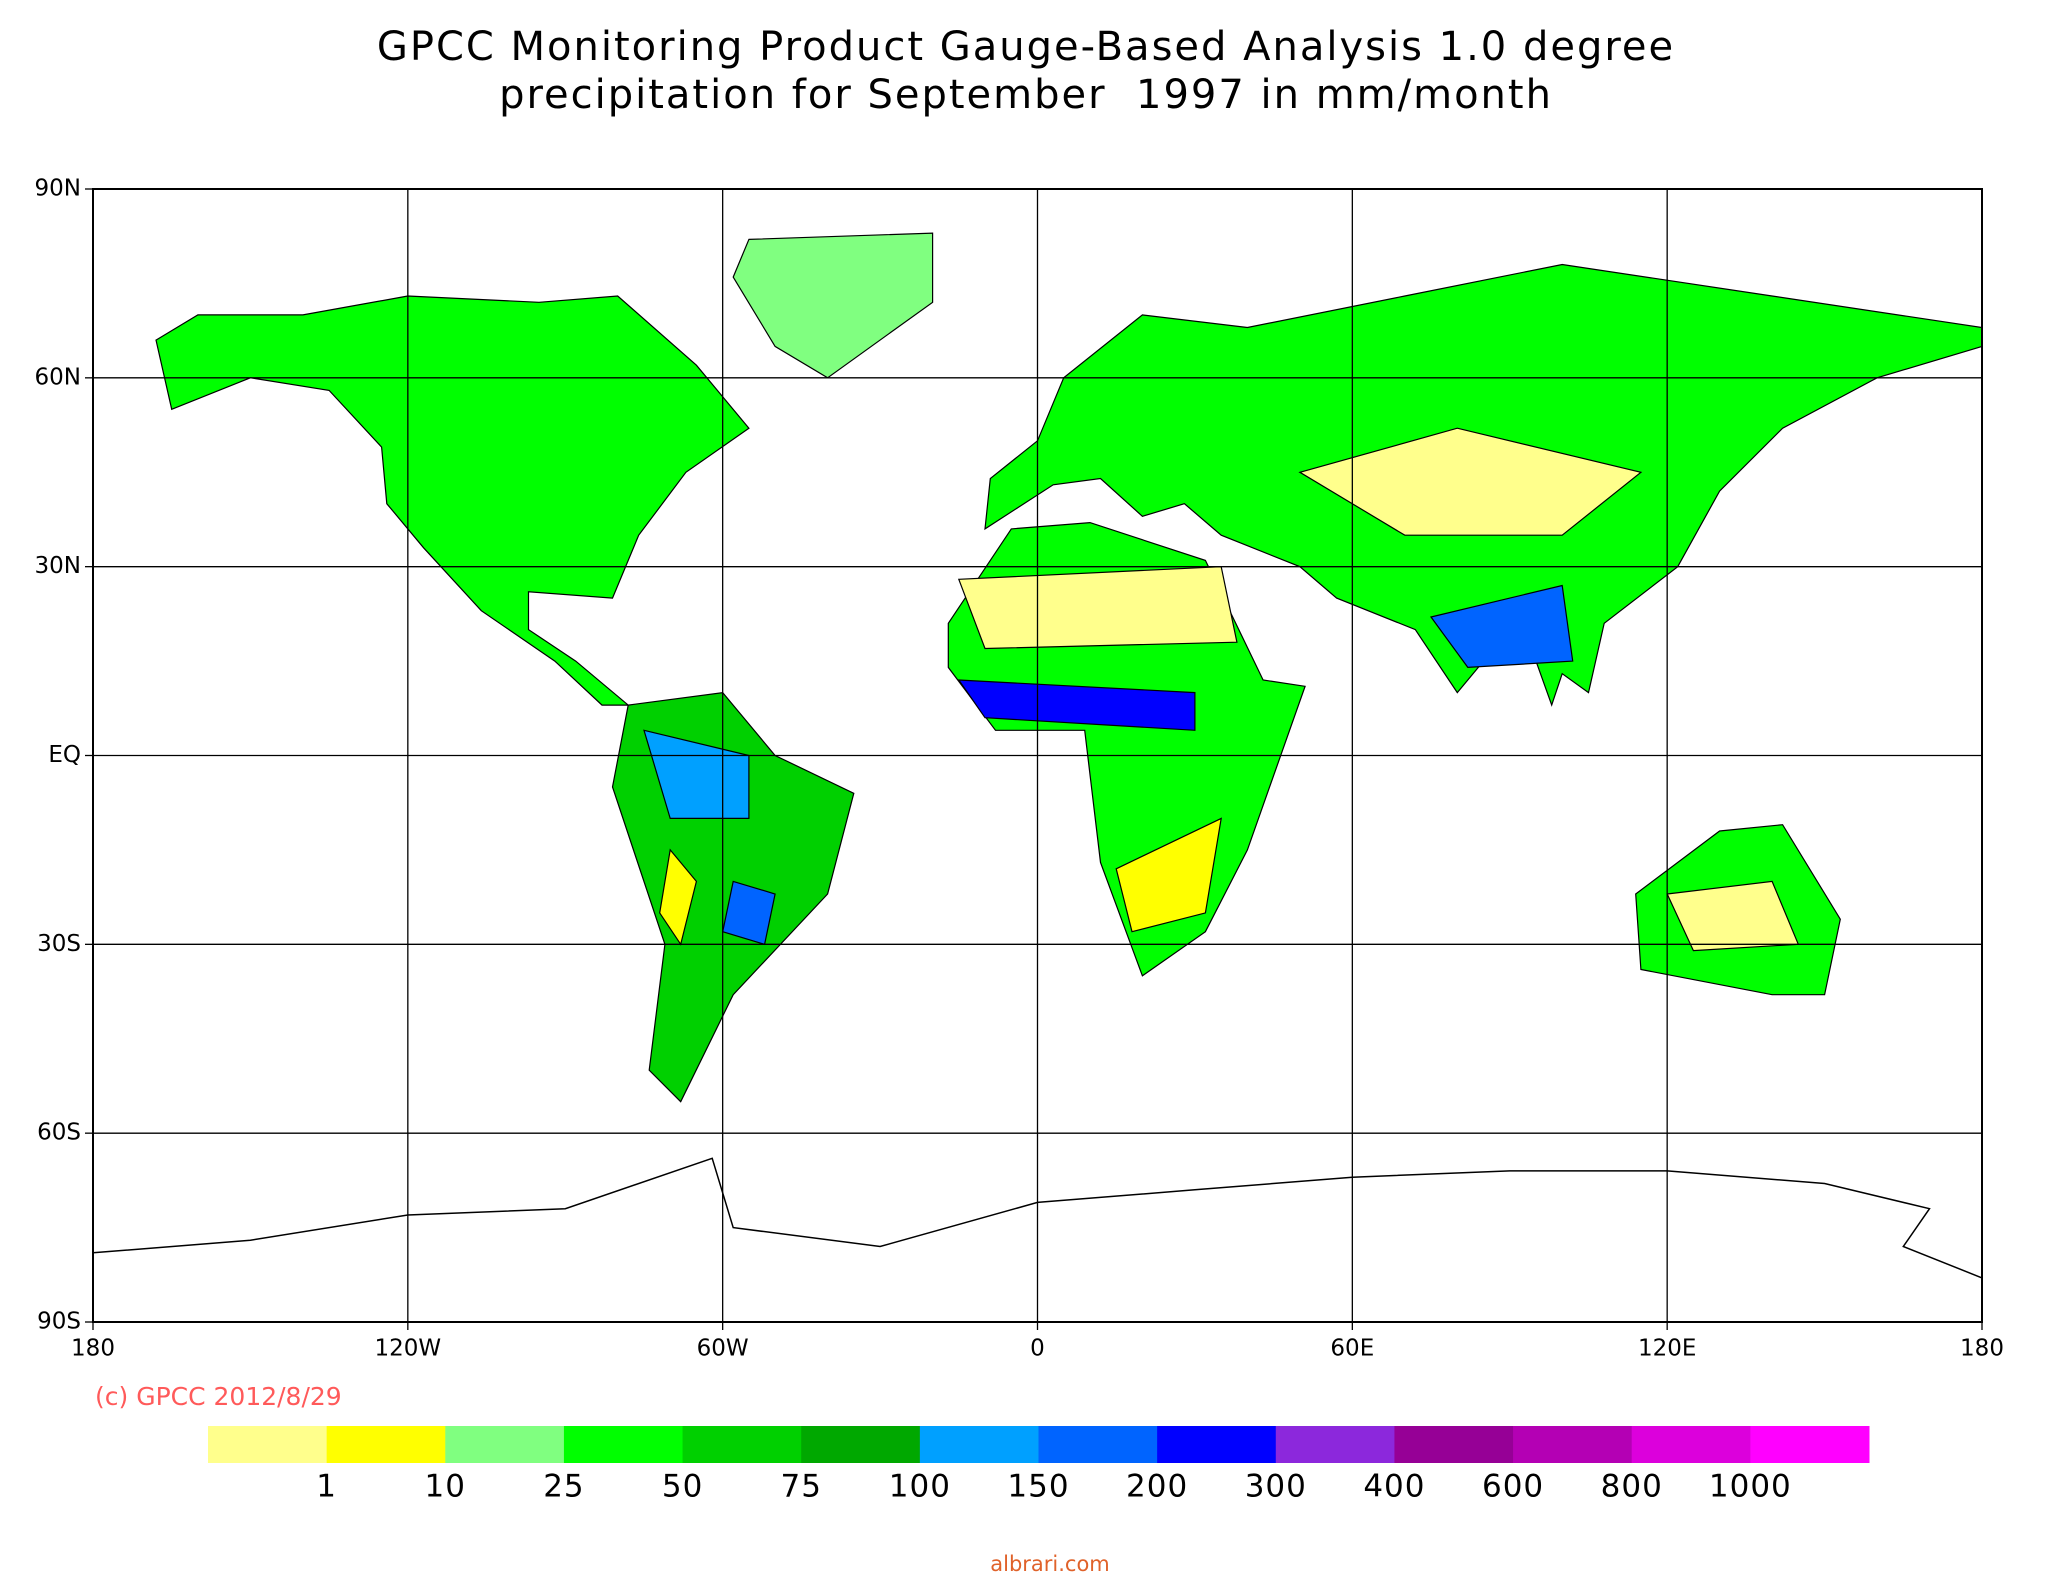  Describe the element at coordinates (59, 1322) in the screenshot. I see `y-tick-label: 90S` at that location.